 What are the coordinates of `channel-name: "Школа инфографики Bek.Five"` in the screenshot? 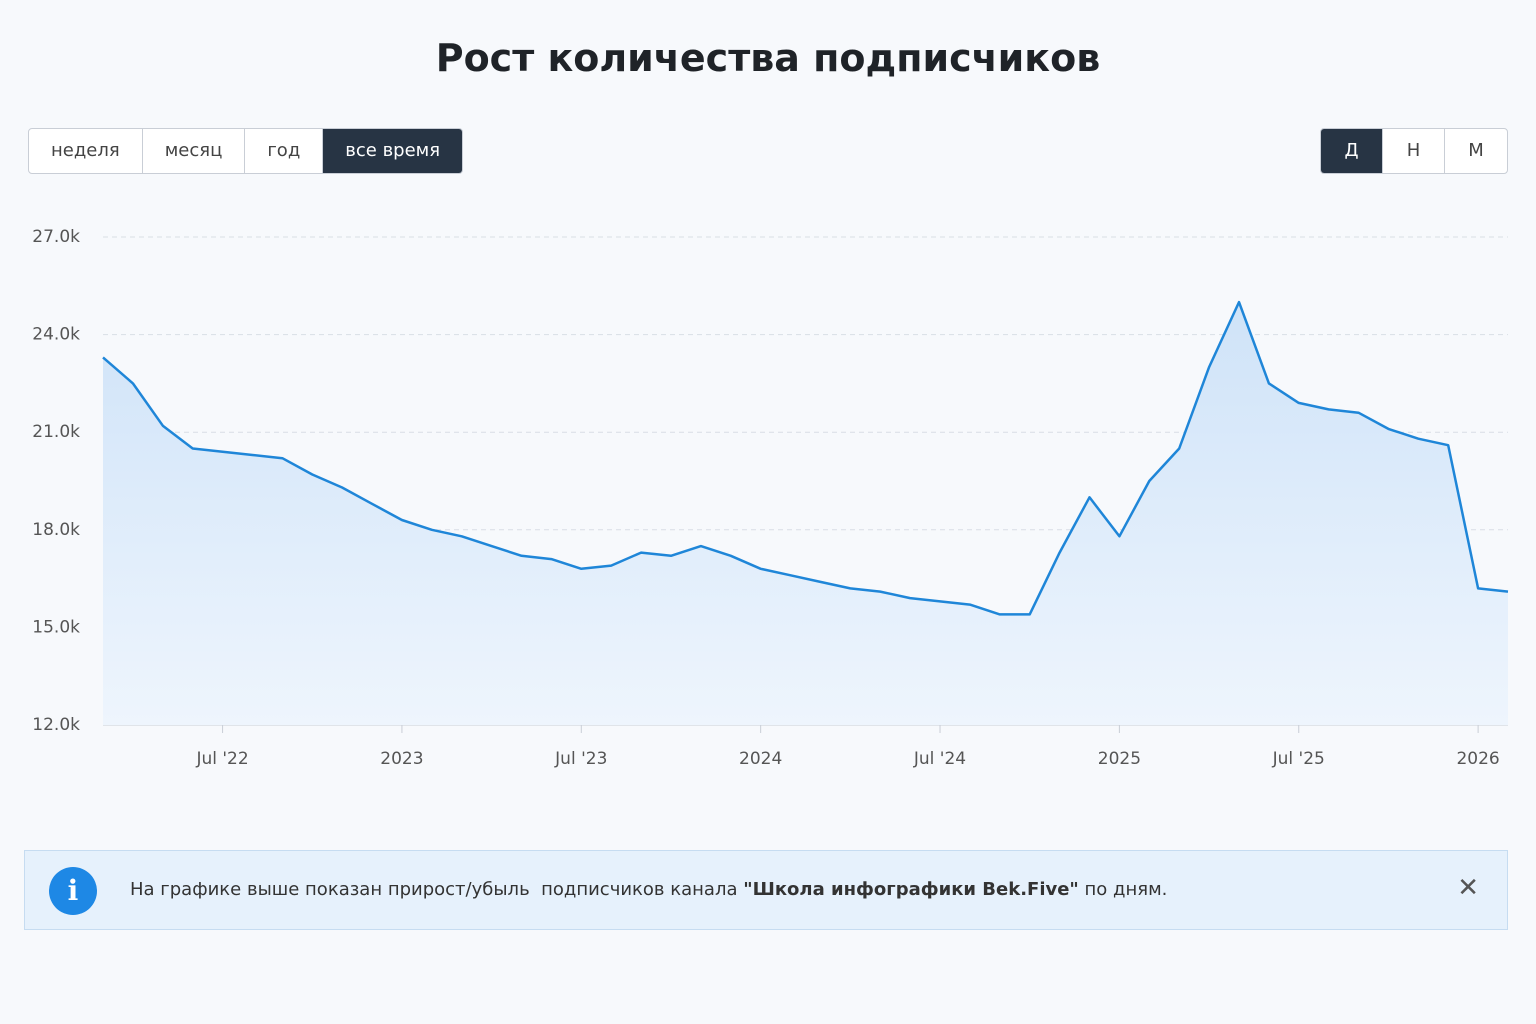 It's located at (911, 889).